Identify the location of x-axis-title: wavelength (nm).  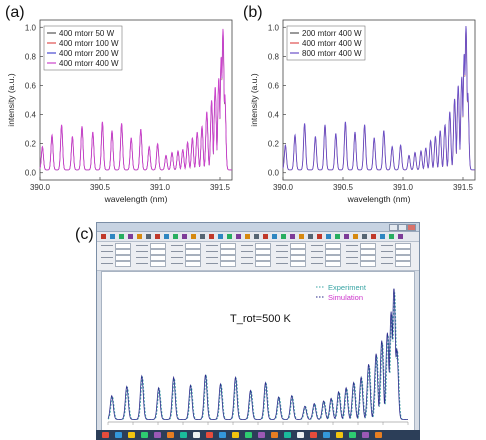
(136, 199).